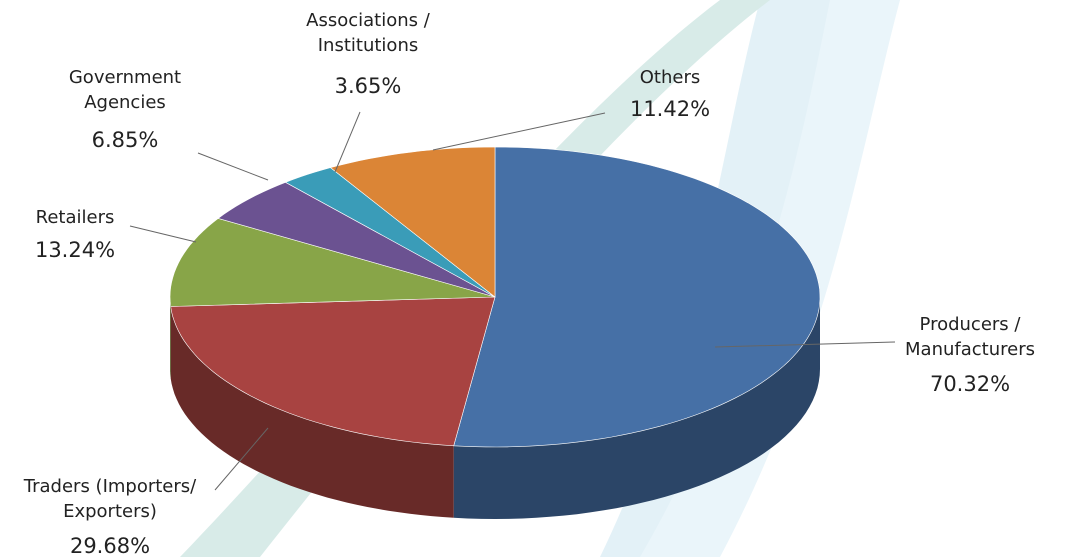  Describe the element at coordinates (670, 77) in the screenshot. I see `slice-label: Others` at that location.